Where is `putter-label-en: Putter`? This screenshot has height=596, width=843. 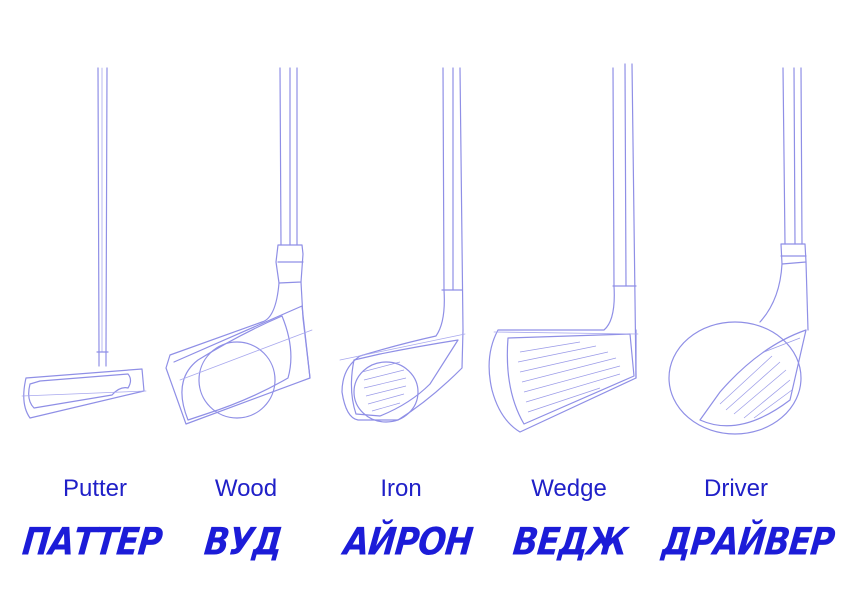 putter-label-en: Putter is located at coordinates (95, 488).